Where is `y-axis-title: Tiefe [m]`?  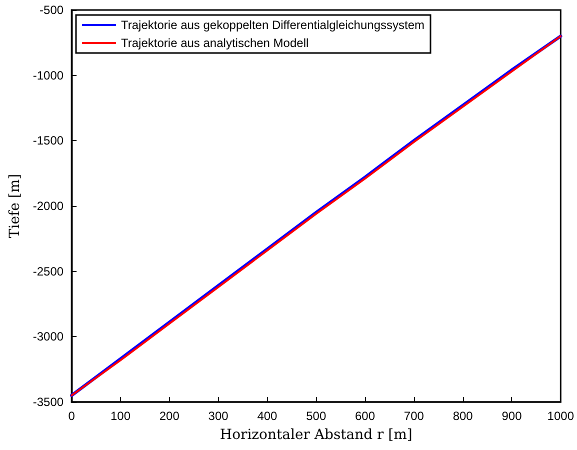
y-axis-title: Tiefe [m] is located at coordinates (15, 206).